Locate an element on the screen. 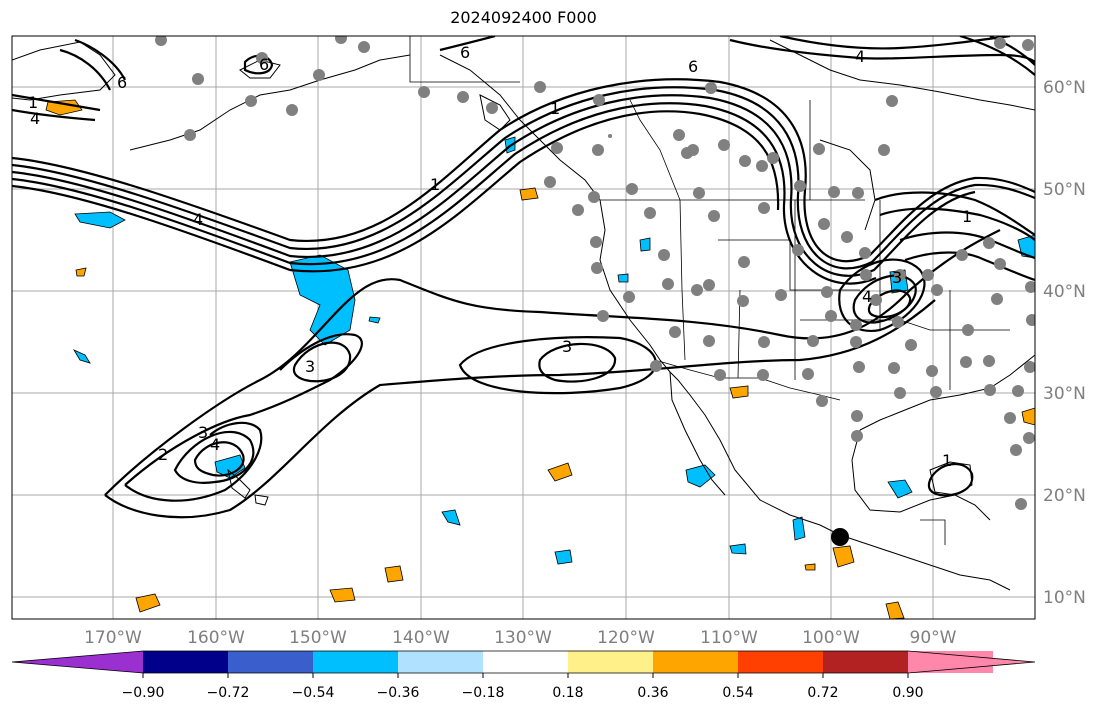 This screenshot has height=712, width=1105. colorbar-tick-label: 0.90 is located at coordinates (907, 693).